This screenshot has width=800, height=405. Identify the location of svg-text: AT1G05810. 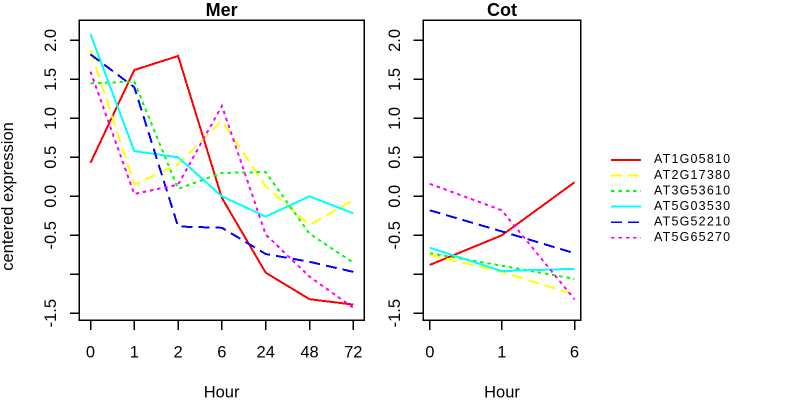
(692, 159).